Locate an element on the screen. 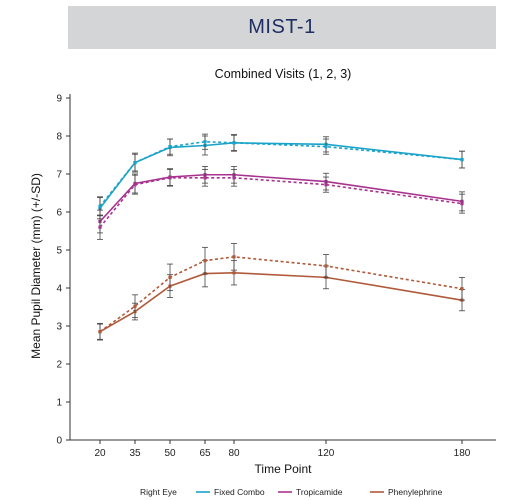 The height and width of the screenshot is (500, 519). y-axis-label: Mean Pupil Diameter (mm) (+/-SD) is located at coordinates (36, 266).